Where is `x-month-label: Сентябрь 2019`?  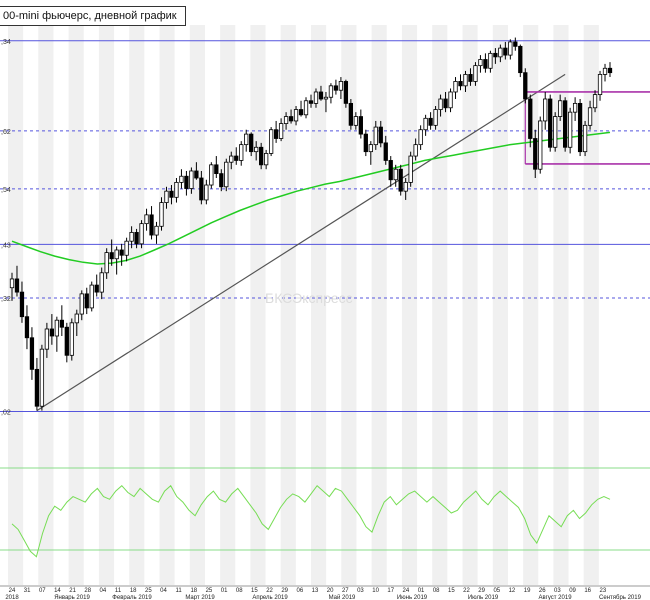 x-month-label: Сентябрь 2019 is located at coordinates (620, 597).